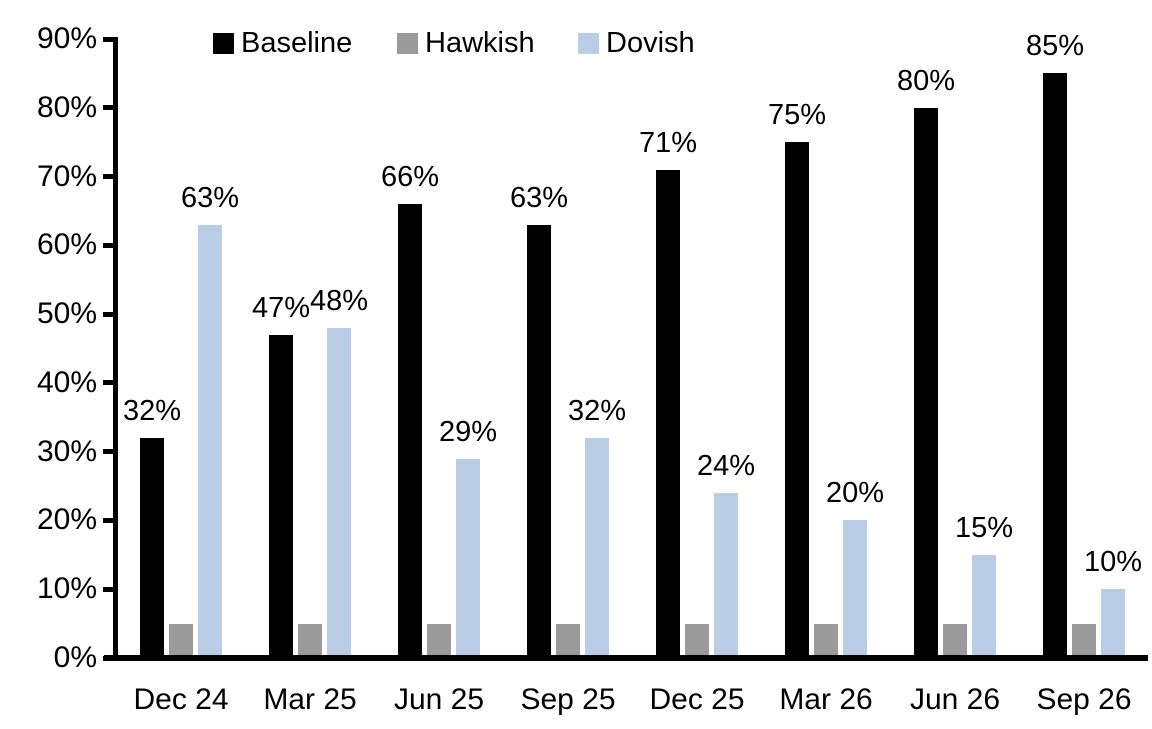  I want to click on data-label-dovish-sep-26: 10%, so click(1113, 562).